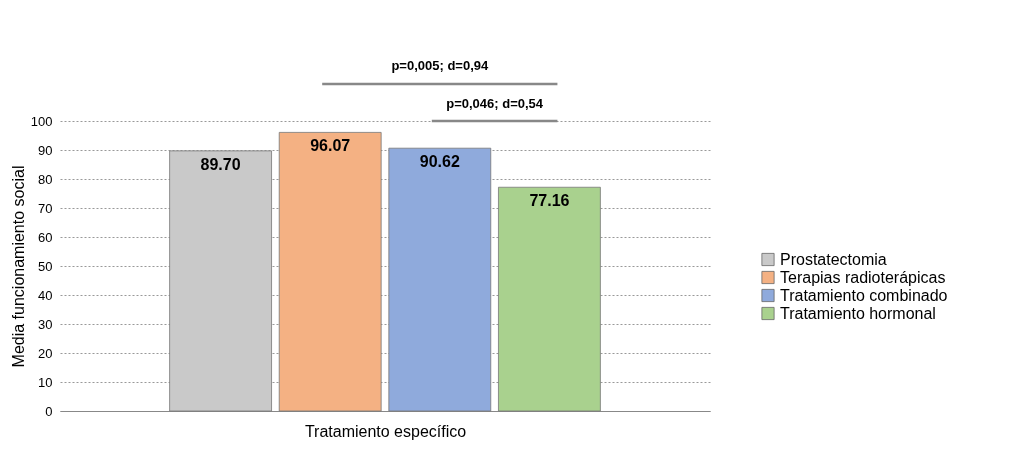 The image size is (1023, 450). What do you see at coordinates (439, 162) in the screenshot?
I see `data-label: 90.62` at bounding box center [439, 162].